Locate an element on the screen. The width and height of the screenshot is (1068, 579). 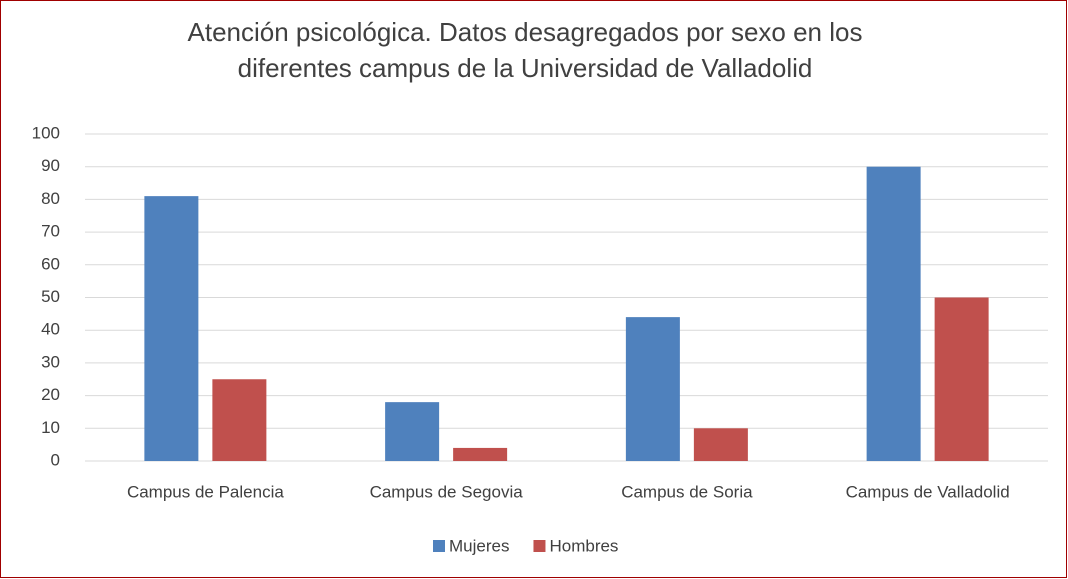
y-tick-label: 80 is located at coordinates (50, 198).